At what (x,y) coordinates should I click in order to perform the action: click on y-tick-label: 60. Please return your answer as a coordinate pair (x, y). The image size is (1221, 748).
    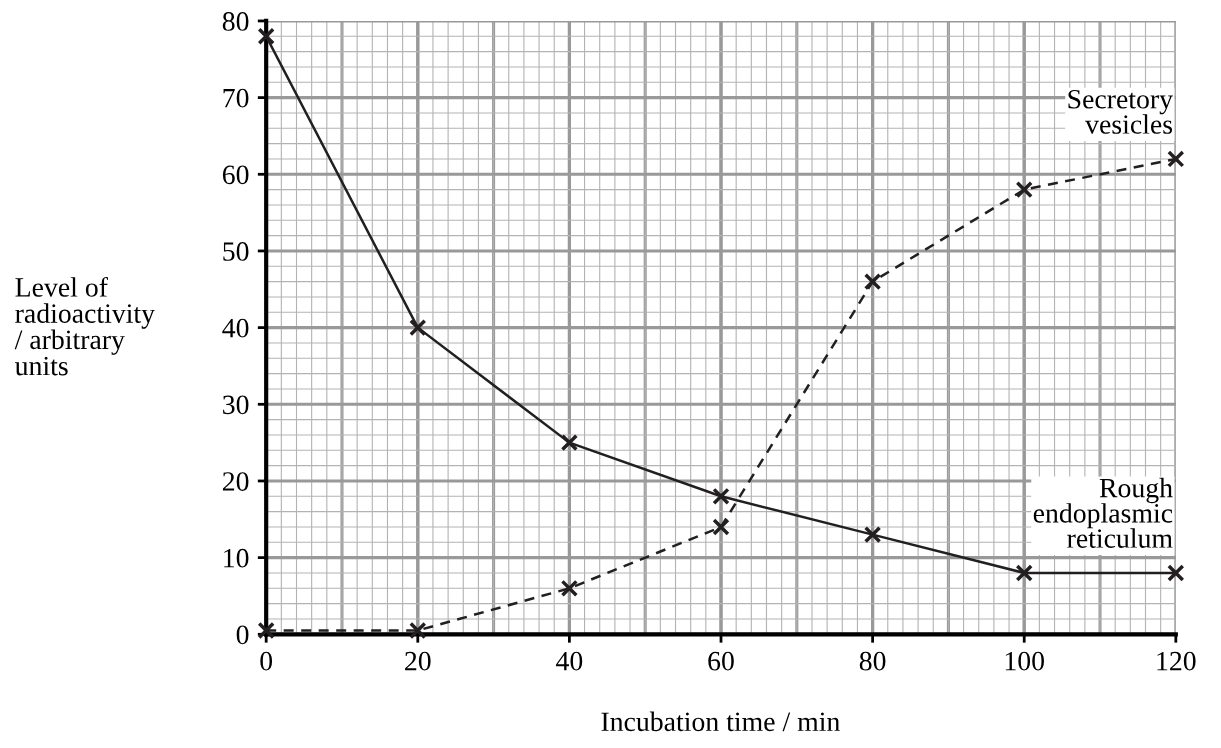
    Looking at the image, I should click on (235, 175).